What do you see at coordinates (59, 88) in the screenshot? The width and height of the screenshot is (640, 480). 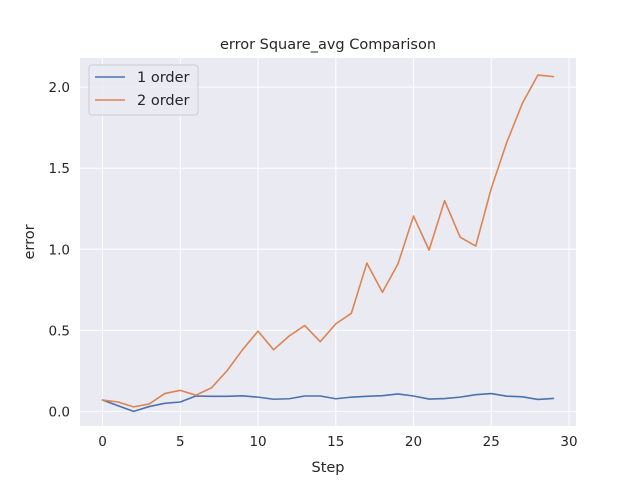 I see `y-tick-label: 2.0` at bounding box center [59, 88].